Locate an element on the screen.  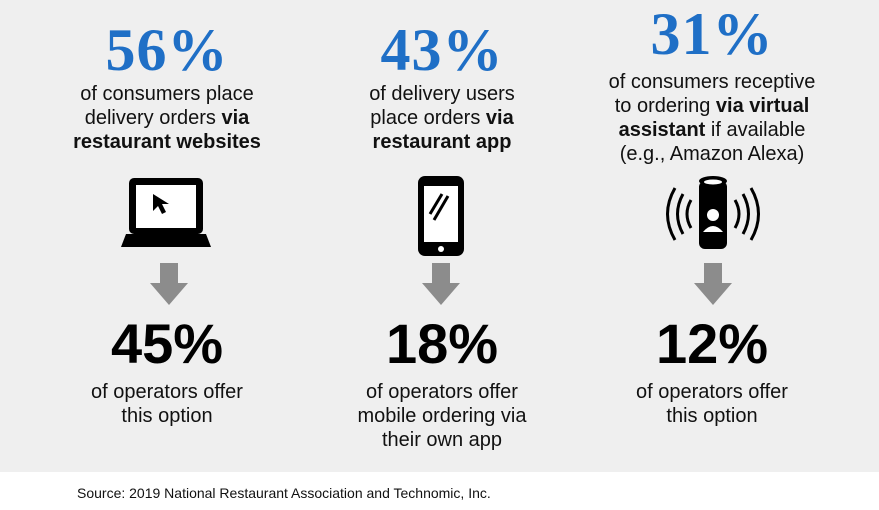
laptop-cursor-icon is located at coordinates (166, 212).